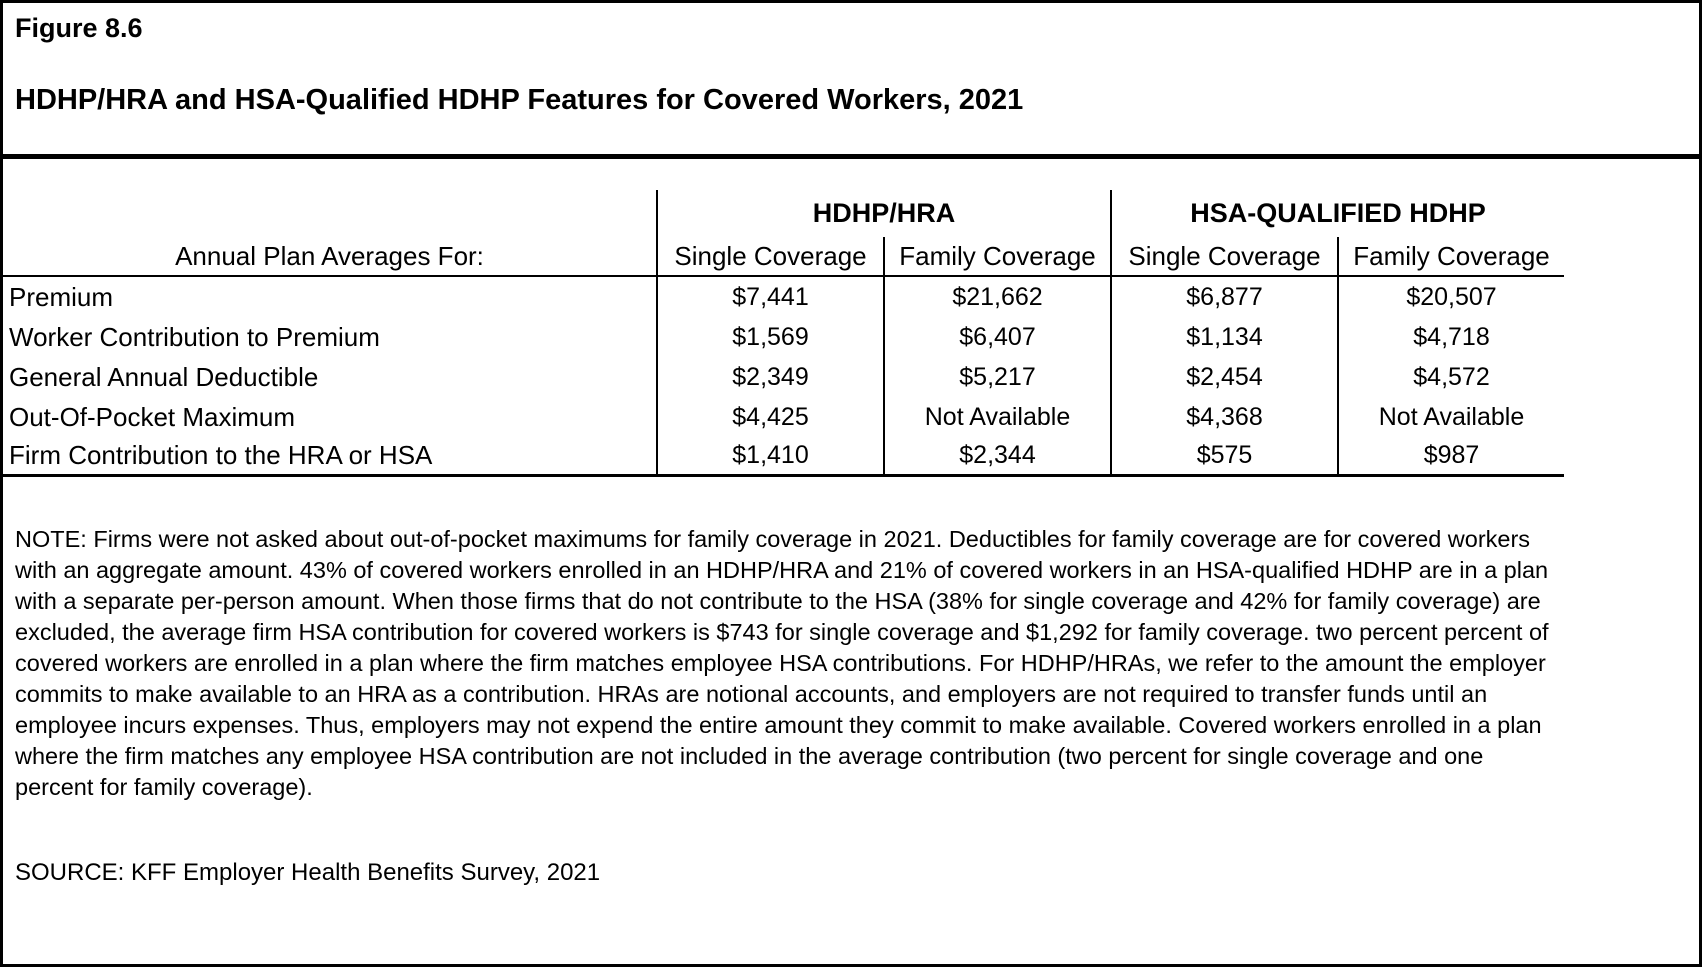 The height and width of the screenshot is (967, 1702). What do you see at coordinates (329, 214) in the screenshot?
I see `empty-corner-cell` at bounding box center [329, 214].